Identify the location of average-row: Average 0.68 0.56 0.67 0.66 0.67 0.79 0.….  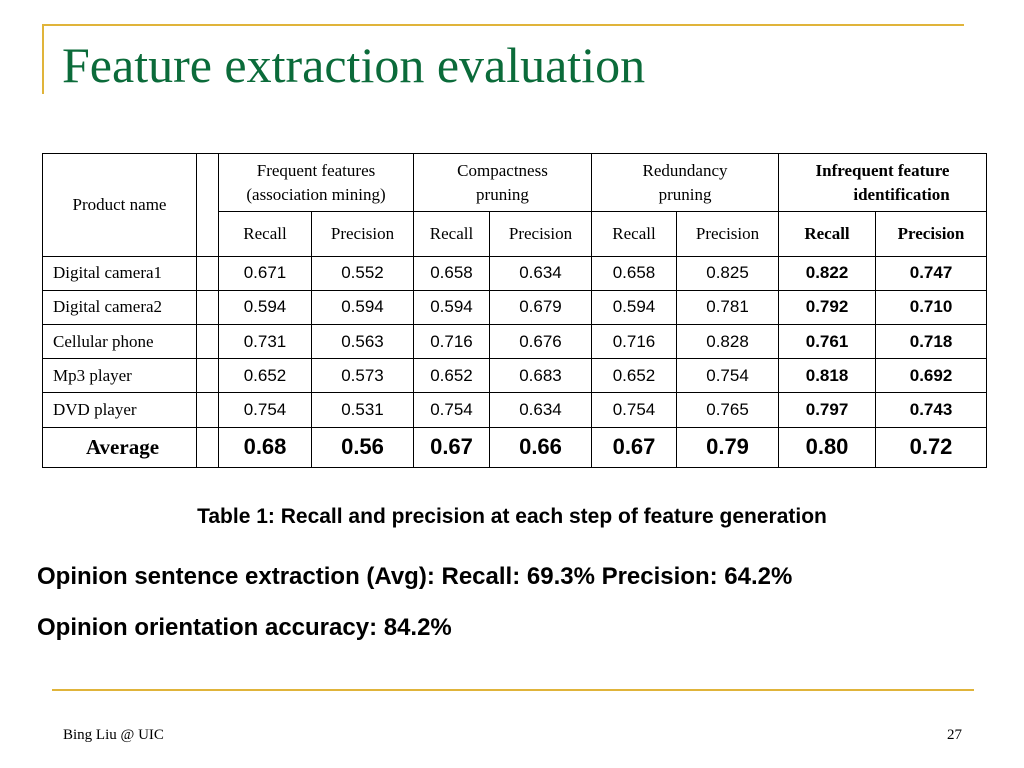
(515, 447).